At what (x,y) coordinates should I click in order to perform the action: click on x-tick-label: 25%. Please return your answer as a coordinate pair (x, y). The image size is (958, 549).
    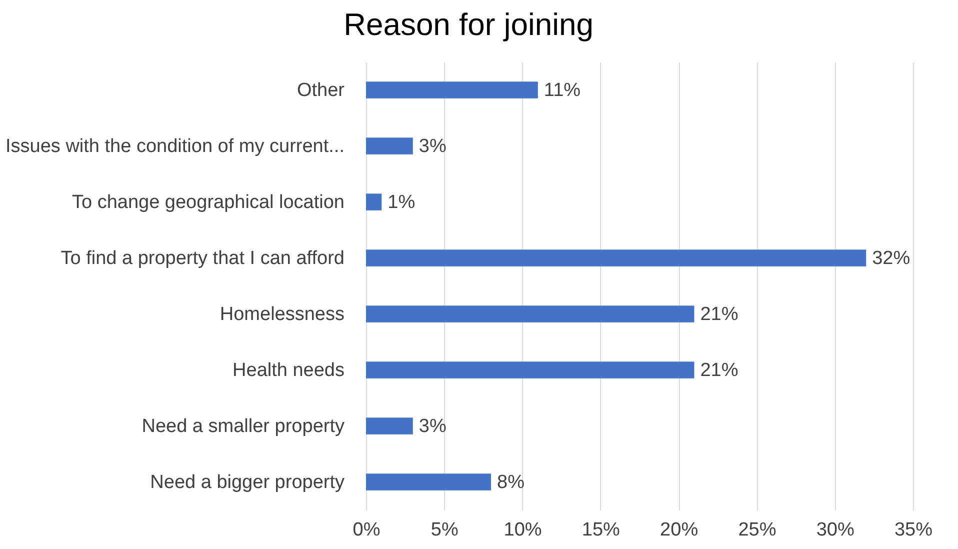
    Looking at the image, I should click on (757, 530).